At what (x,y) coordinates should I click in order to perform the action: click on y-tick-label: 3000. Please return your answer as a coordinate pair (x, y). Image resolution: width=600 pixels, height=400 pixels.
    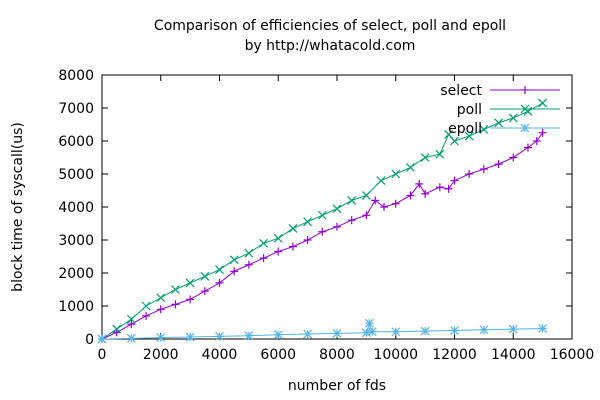
    Looking at the image, I should click on (76, 241).